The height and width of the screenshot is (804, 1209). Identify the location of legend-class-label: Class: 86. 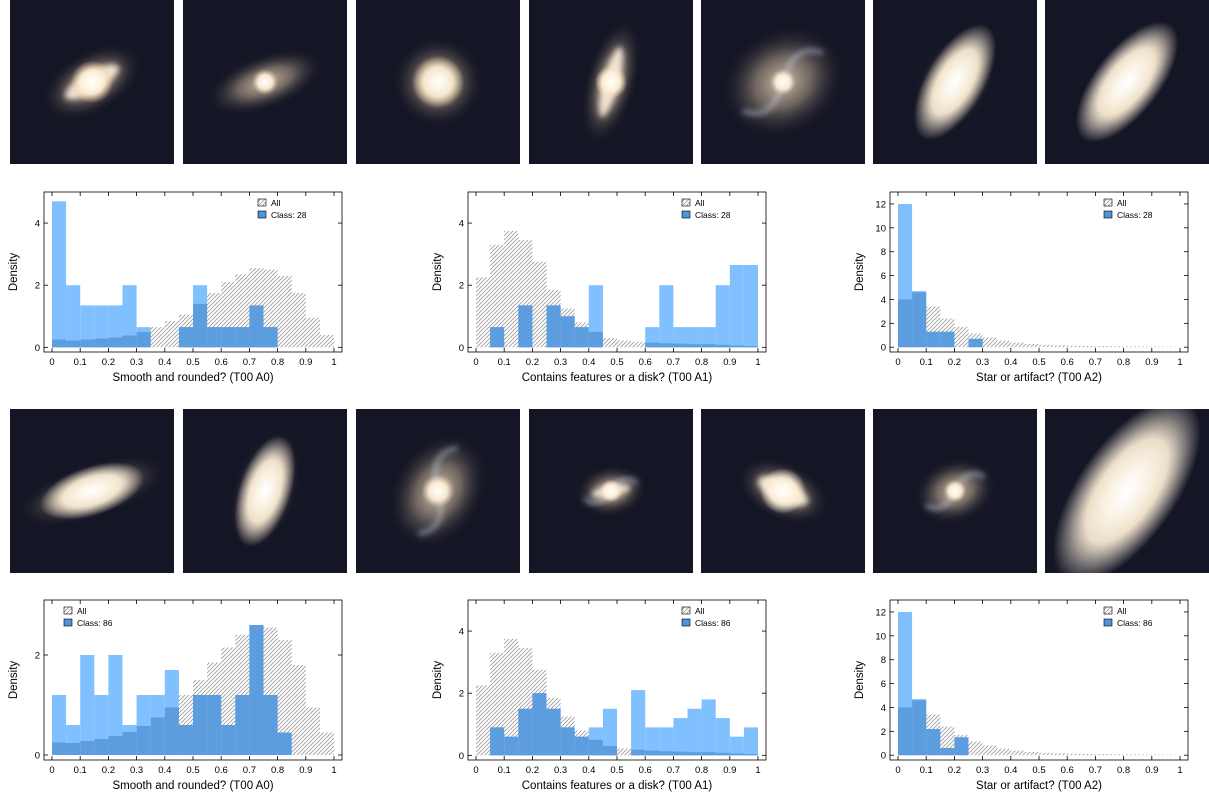
(95, 623).